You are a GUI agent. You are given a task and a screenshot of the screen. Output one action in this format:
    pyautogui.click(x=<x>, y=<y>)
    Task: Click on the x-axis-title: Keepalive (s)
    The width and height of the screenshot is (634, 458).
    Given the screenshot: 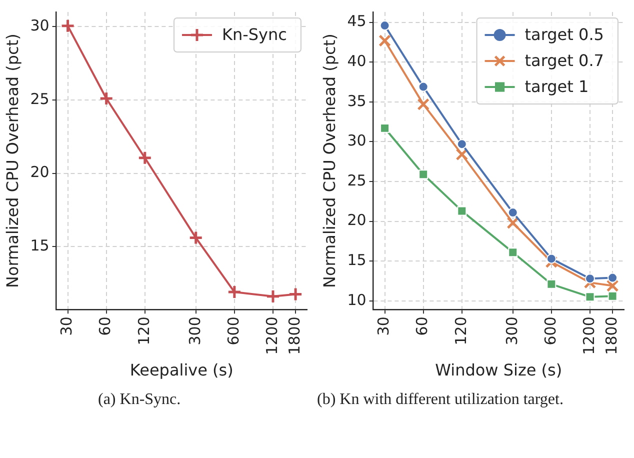 What is the action you would take?
    pyautogui.click(x=182, y=370)
    